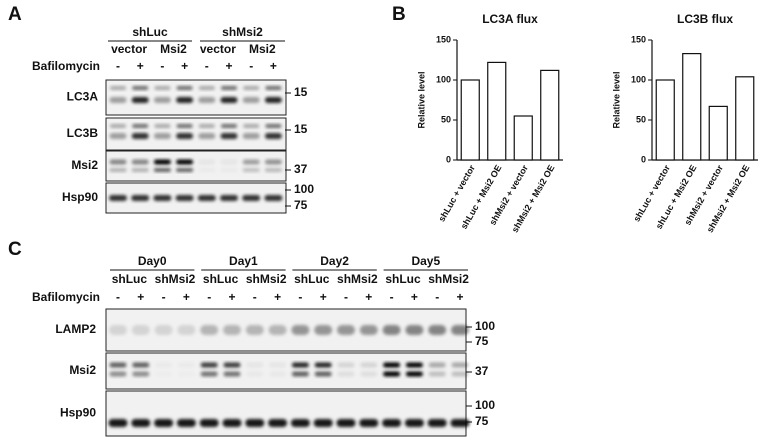 The width and height of the screenshot is (769, 438). Describe the element at coordinates (84, 165) in the screenshot. I see `row-label: Msi2` at that location.